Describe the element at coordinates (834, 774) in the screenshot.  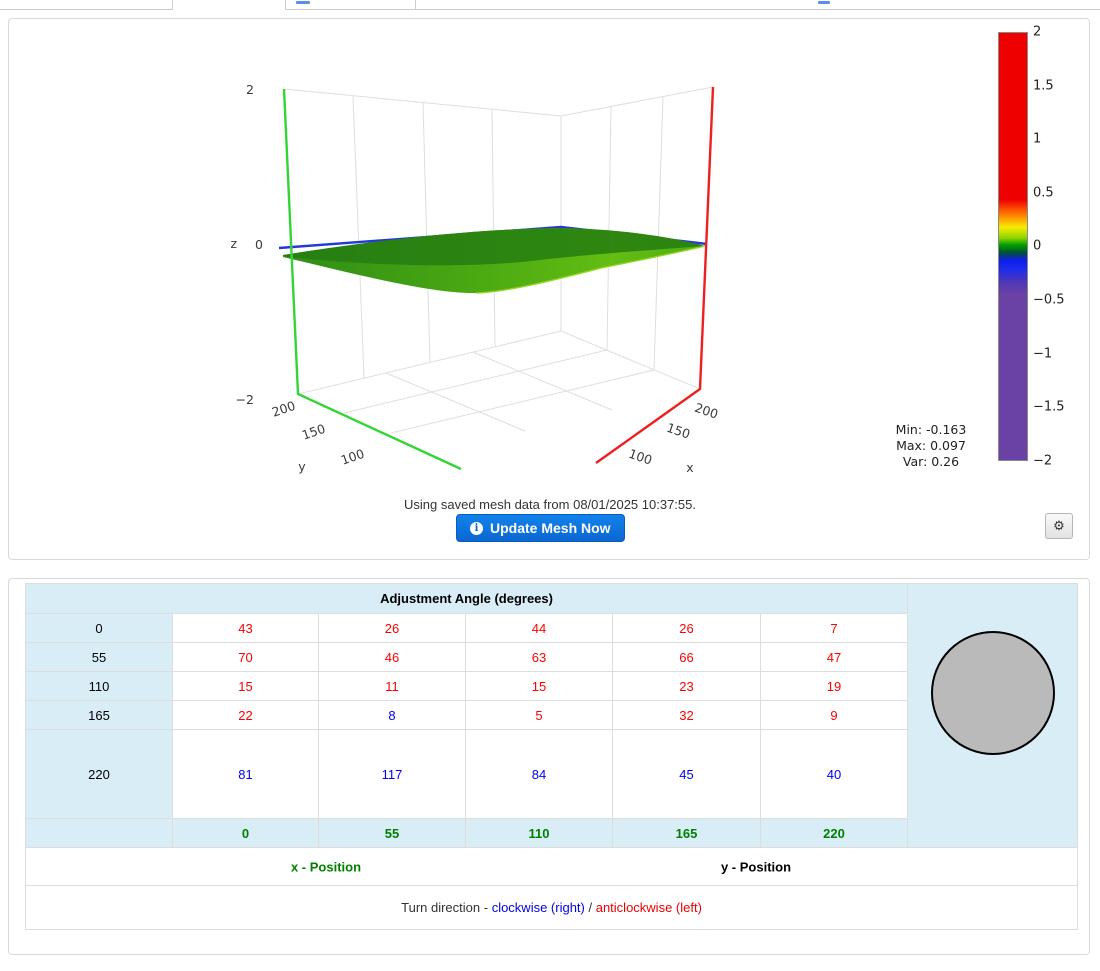
I see `angle-cell: 40` at that location.